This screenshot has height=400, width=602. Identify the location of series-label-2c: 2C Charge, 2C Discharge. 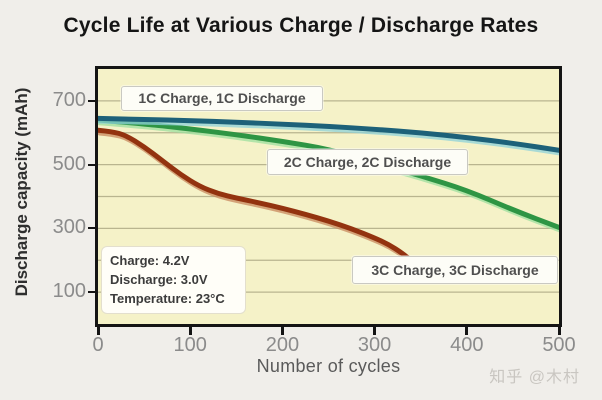
(367, 162).